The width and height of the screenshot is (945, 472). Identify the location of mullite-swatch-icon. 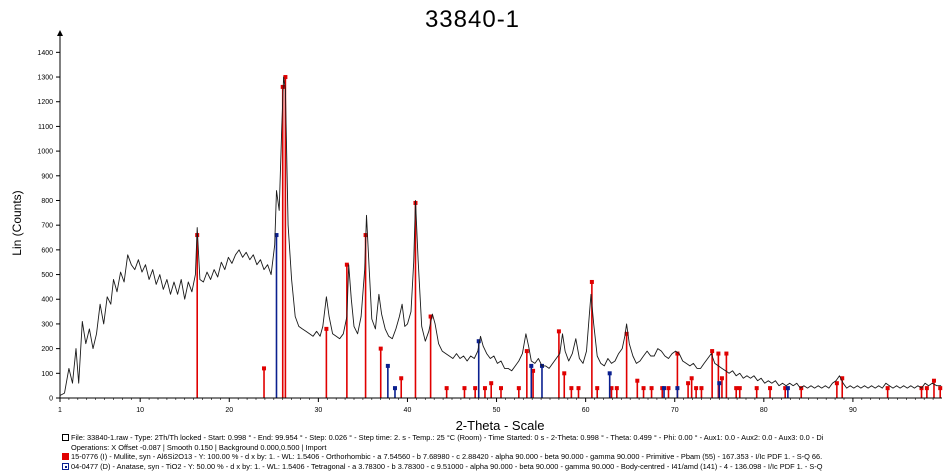
(65, 457).